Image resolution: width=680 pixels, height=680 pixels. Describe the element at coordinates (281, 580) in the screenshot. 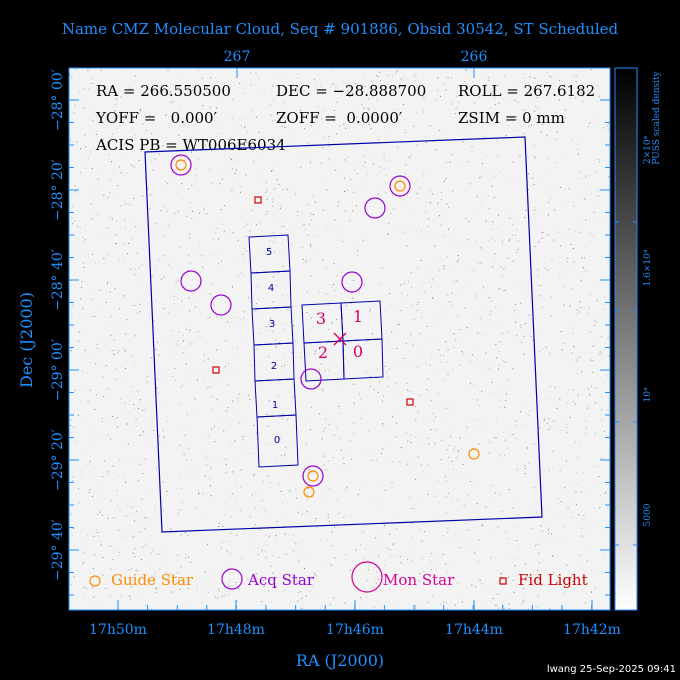

I see `legend-acq-label: Acq Star` at that location.